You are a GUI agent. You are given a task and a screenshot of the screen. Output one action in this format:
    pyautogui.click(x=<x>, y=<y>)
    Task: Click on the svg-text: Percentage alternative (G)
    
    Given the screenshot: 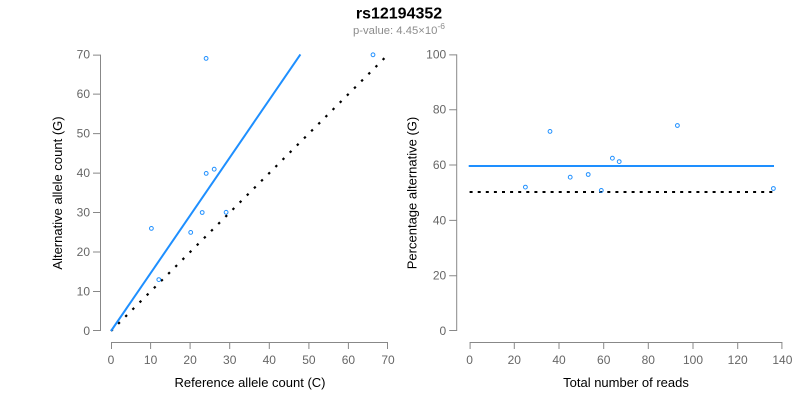 What is the action you would take?
    pyautogui.click(x=412, y=193)
    